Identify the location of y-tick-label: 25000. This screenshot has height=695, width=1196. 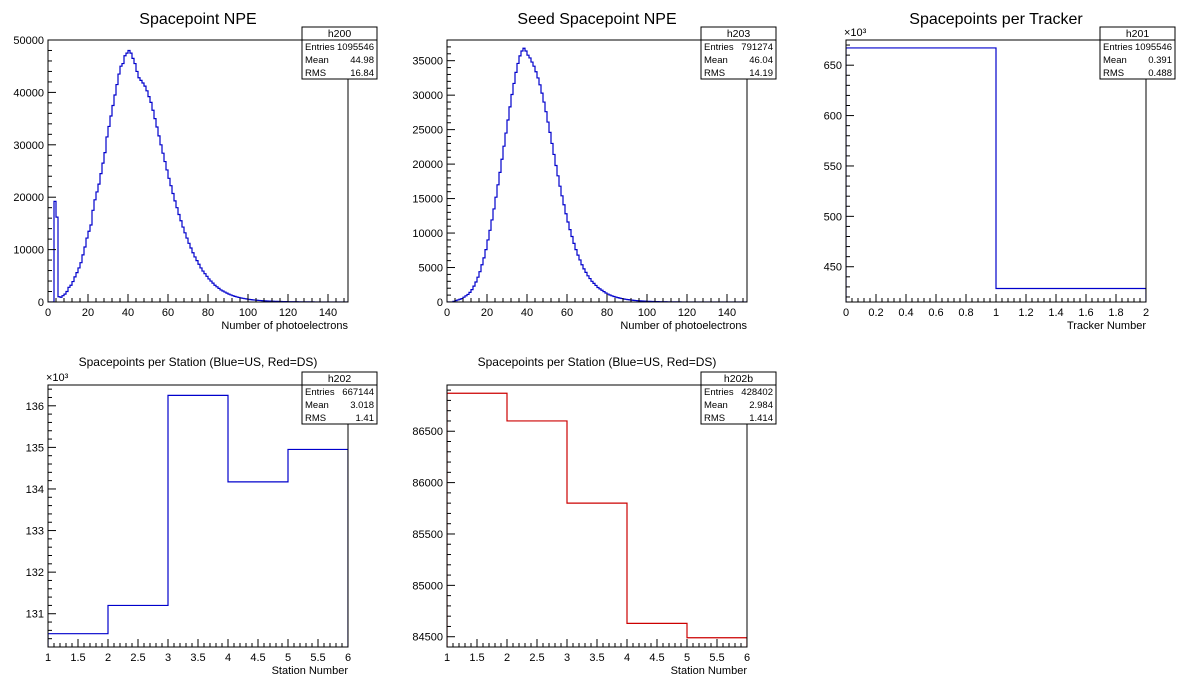
(427, 131).